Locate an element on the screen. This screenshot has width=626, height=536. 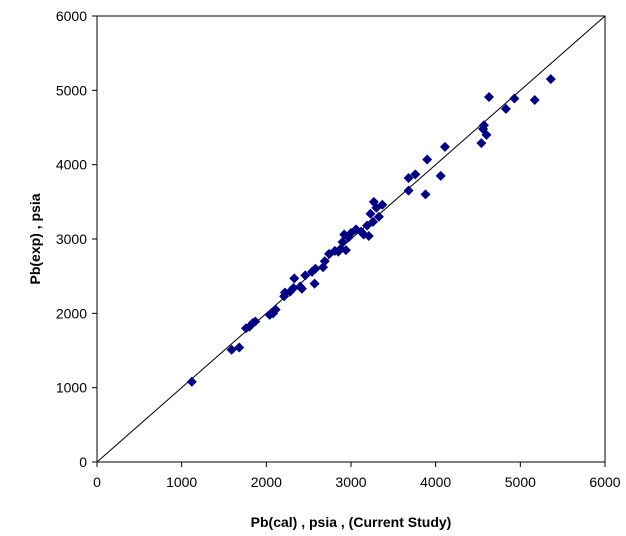
y-tick-label: 2000 is located at coordinates (71, 313).